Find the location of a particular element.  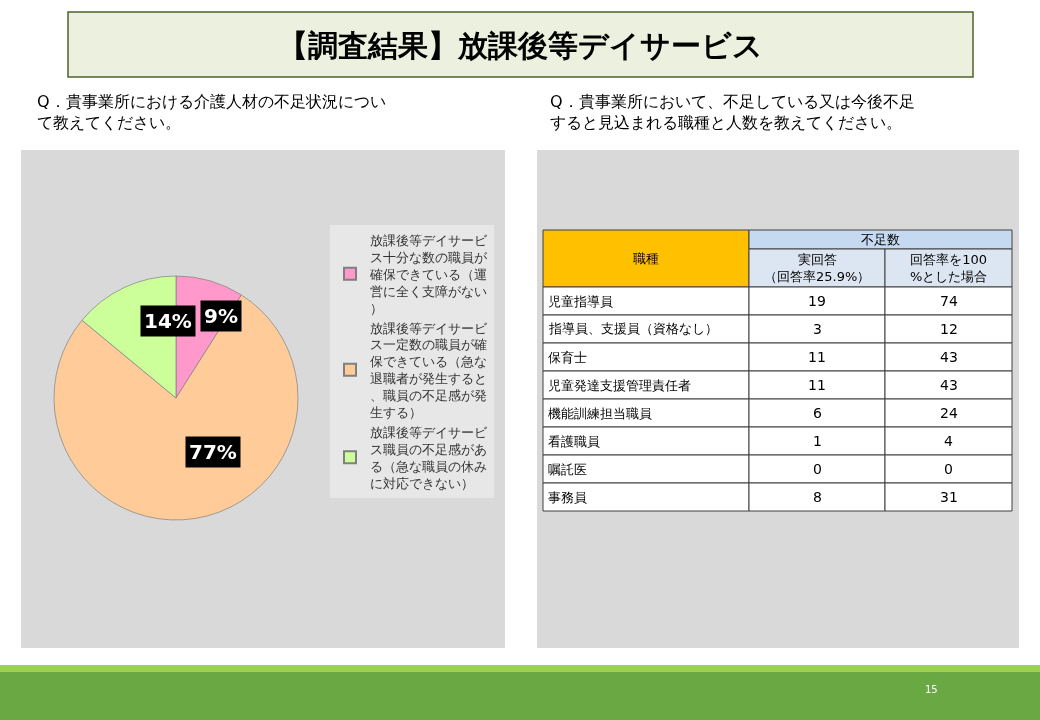

text: 【調査結果】放課後等デイサービス is located at coordinates (520, 45).